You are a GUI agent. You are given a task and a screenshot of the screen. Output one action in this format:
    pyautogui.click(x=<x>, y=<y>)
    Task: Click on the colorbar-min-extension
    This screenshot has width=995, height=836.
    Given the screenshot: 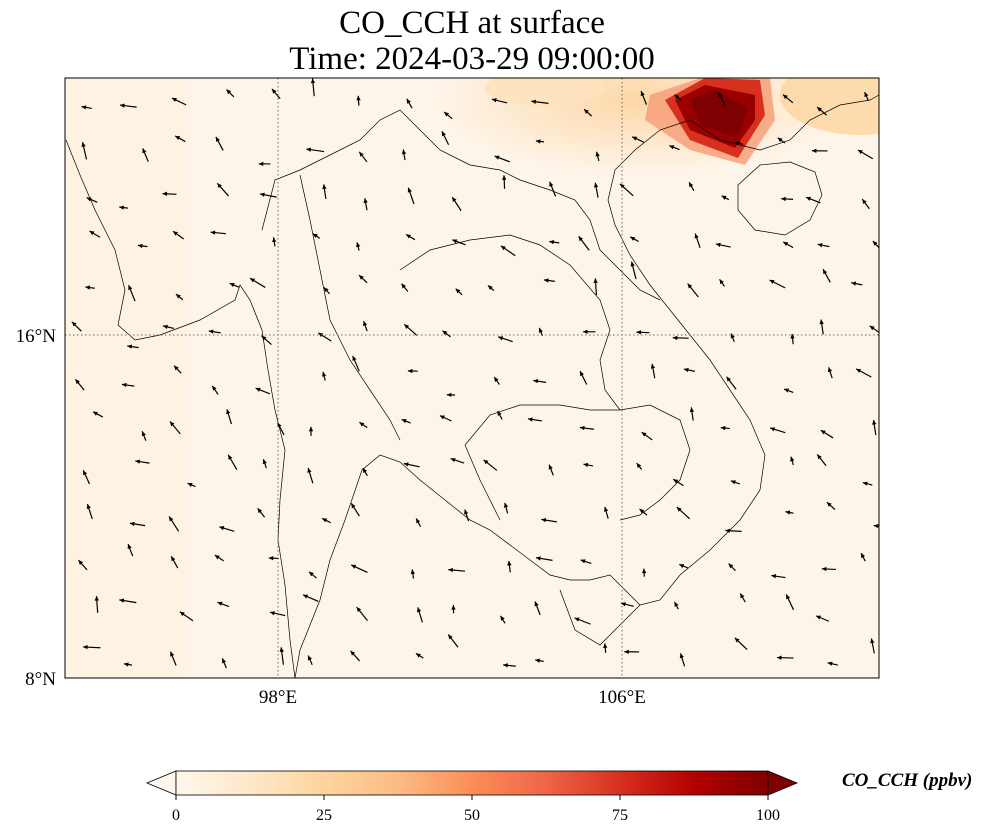 What is the action you would take?
    pyautogui.click(x=161, y=783)
    